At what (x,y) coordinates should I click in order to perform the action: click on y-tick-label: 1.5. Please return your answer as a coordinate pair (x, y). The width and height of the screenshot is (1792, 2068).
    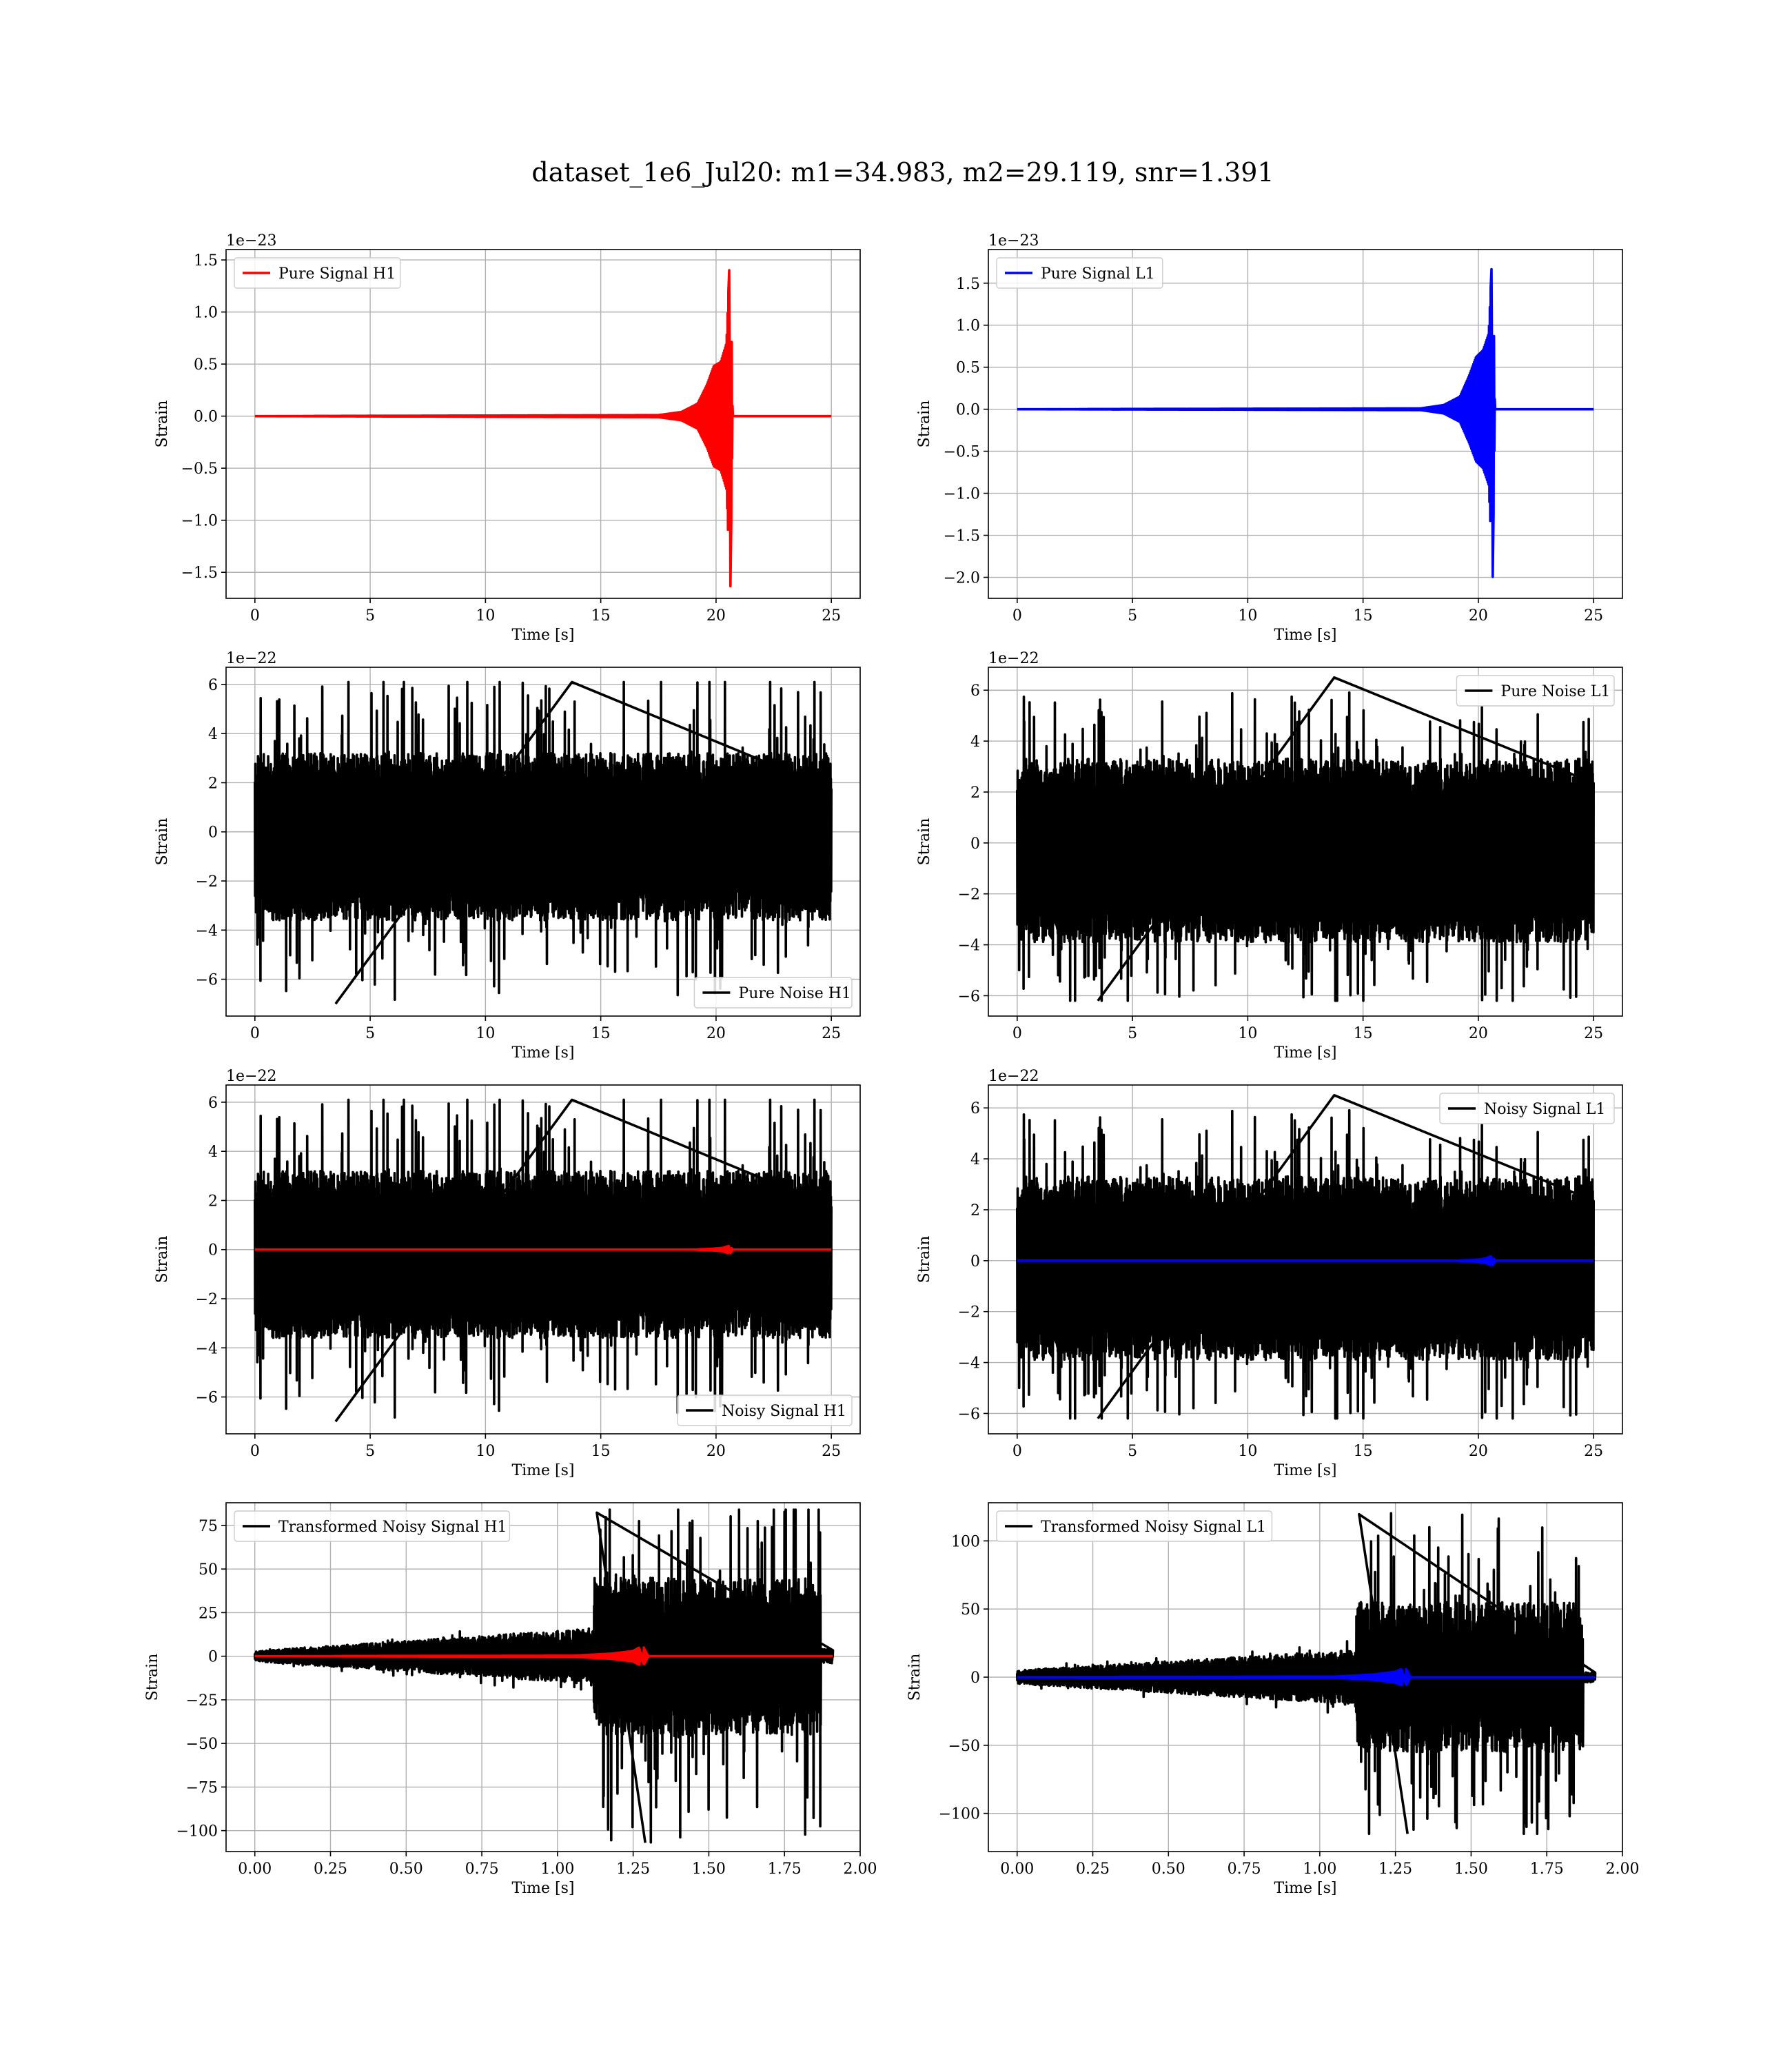
    Looking at the image, I should click on (206, 261).